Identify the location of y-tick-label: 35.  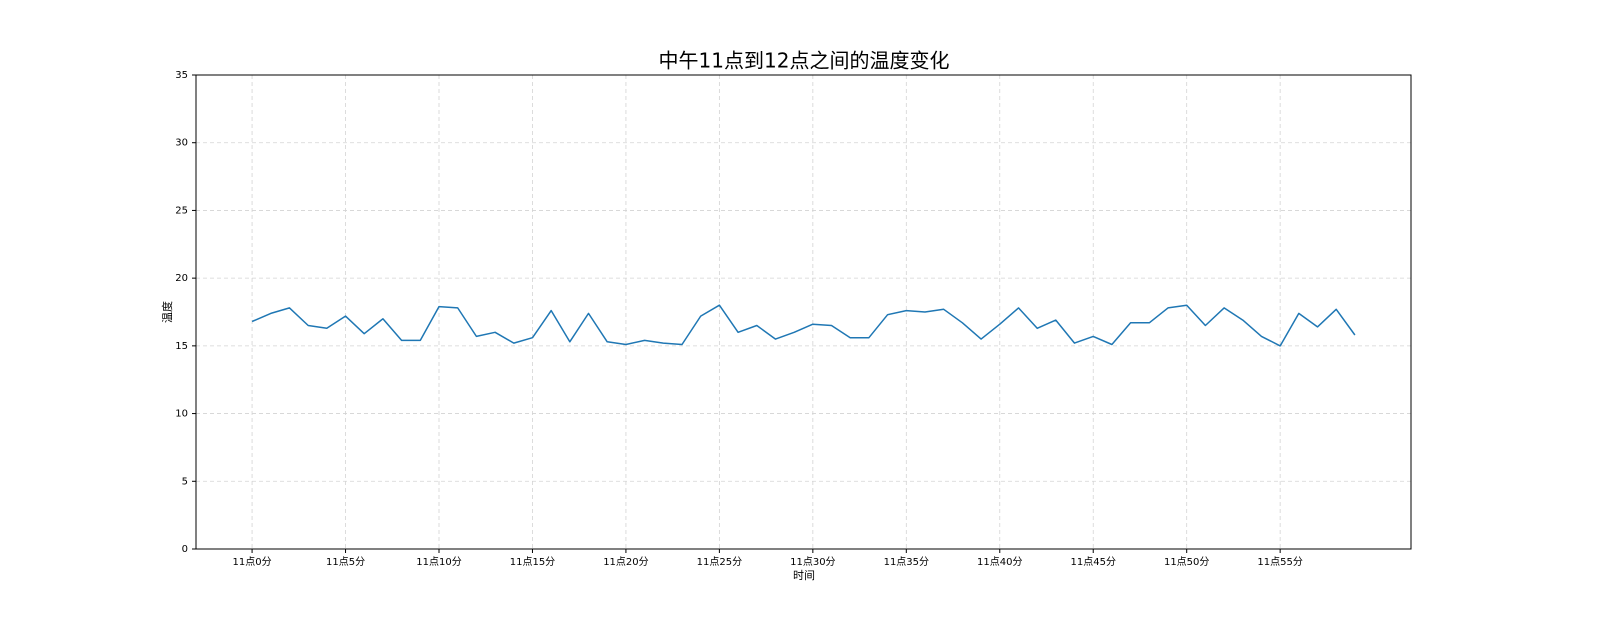
(181, 75).